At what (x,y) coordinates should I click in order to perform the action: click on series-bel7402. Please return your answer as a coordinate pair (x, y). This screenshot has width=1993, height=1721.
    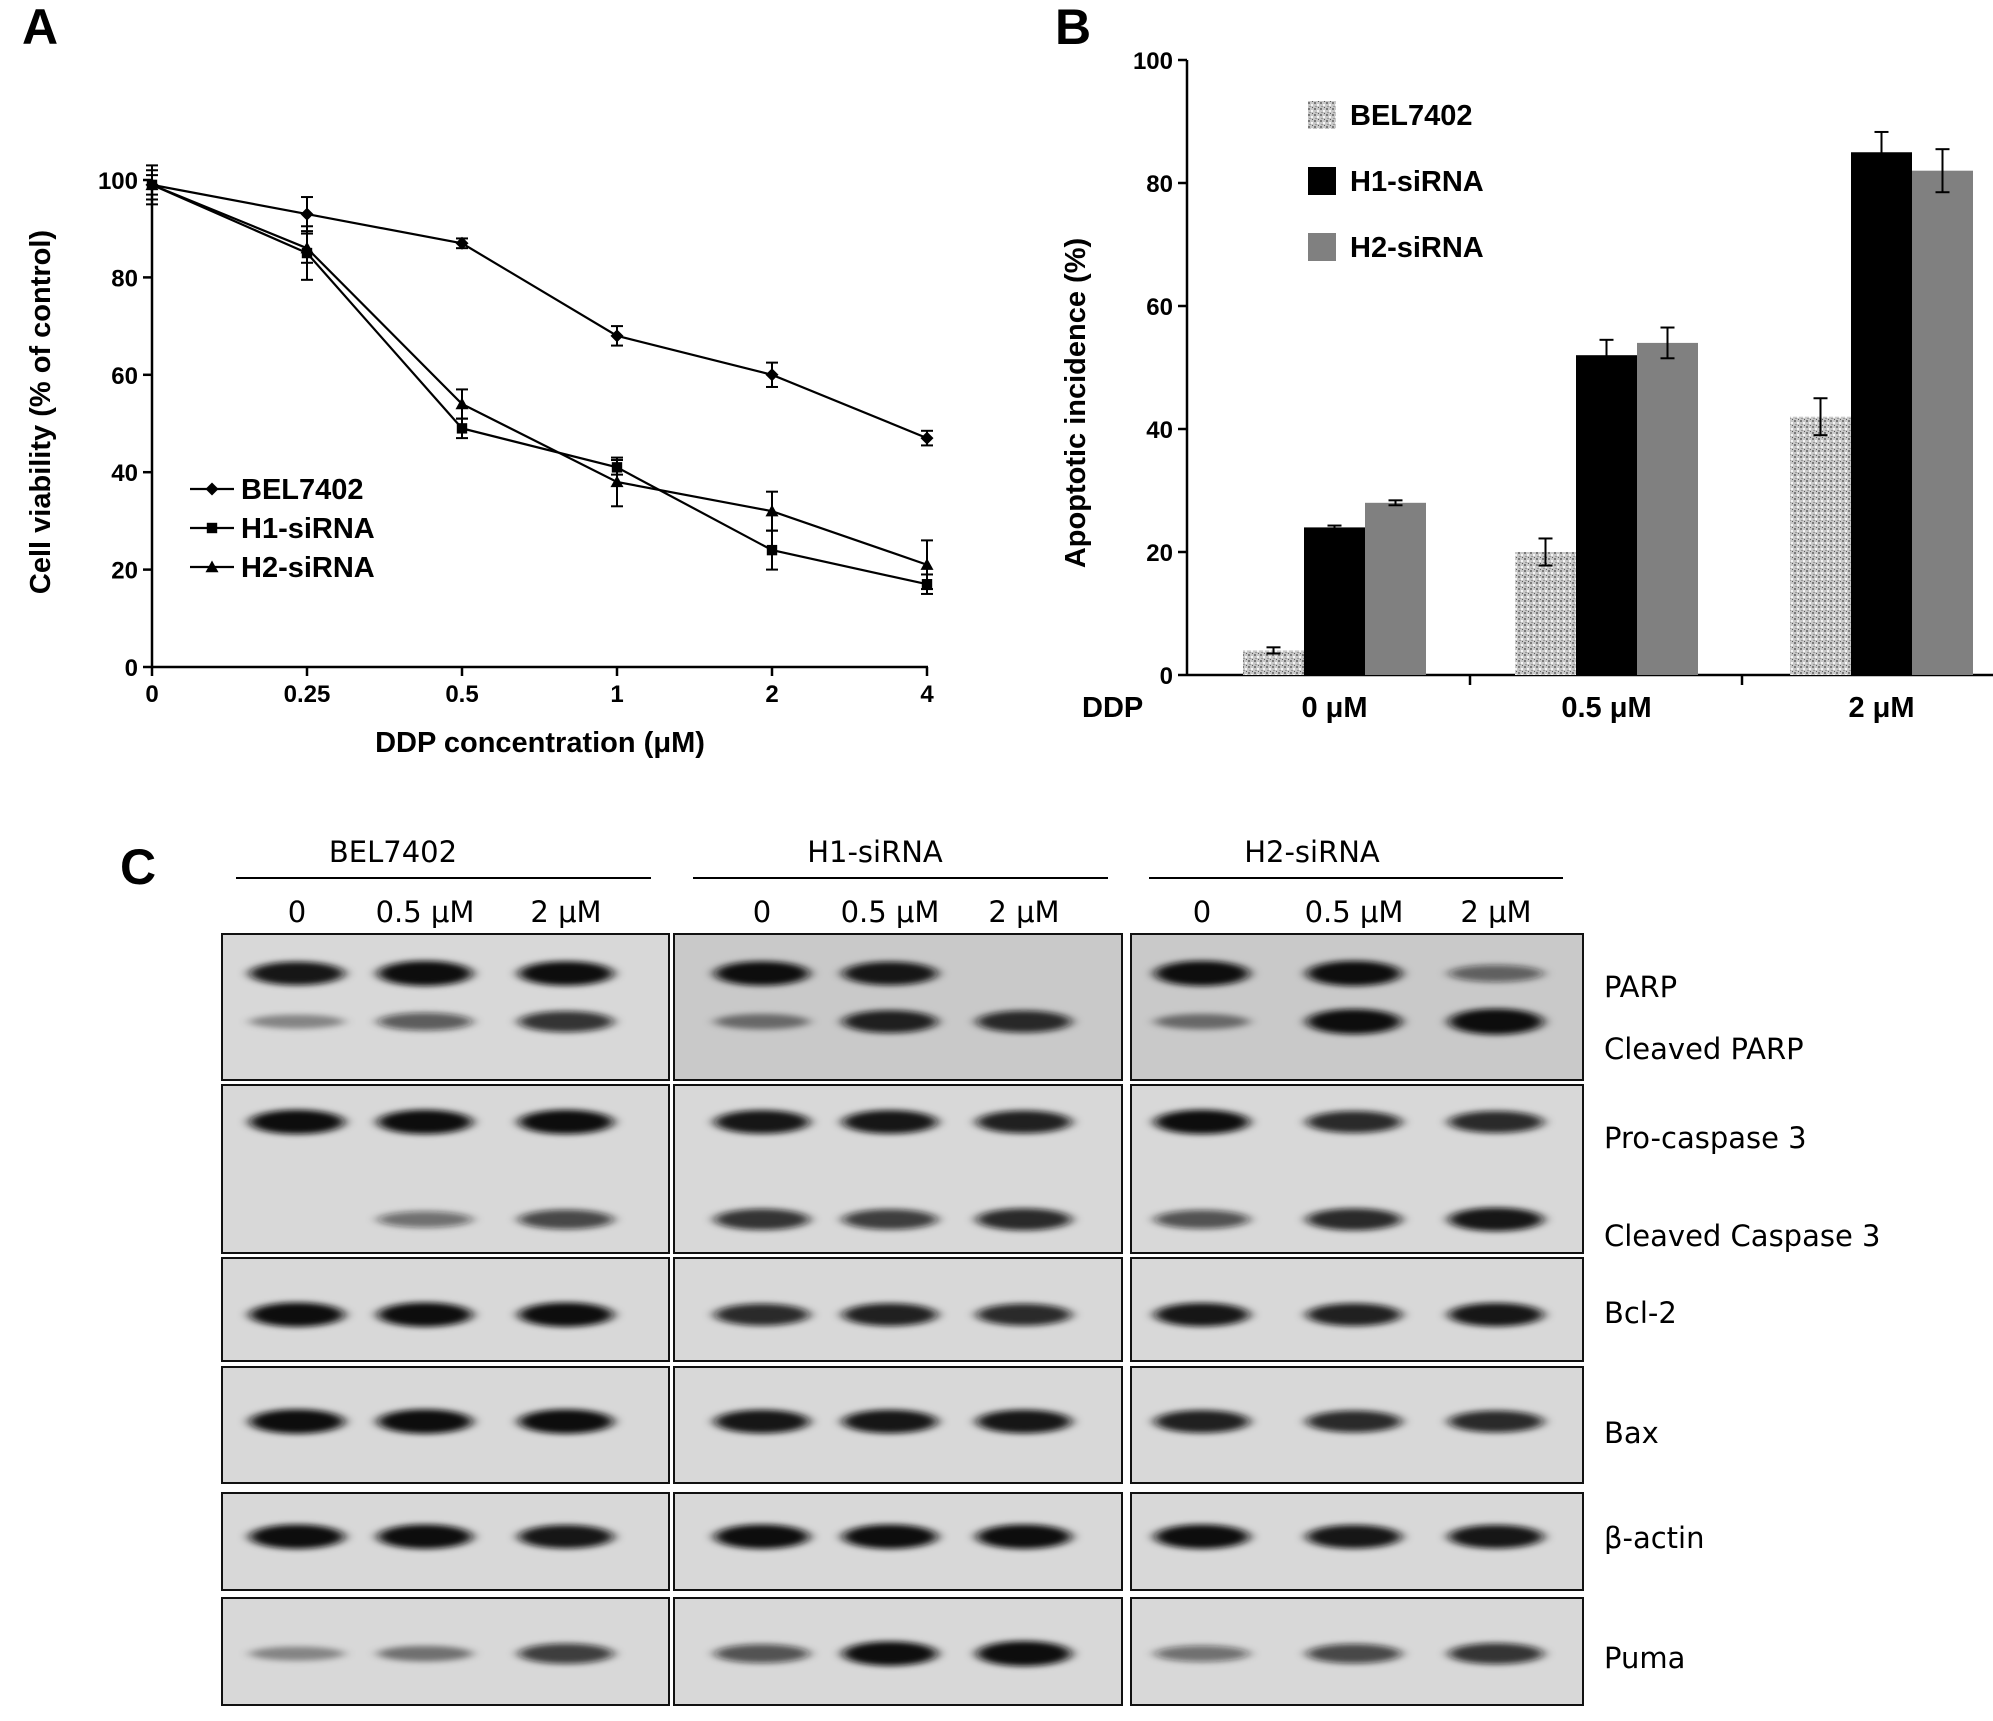
    Looking at the image, I should click on (539, 308).